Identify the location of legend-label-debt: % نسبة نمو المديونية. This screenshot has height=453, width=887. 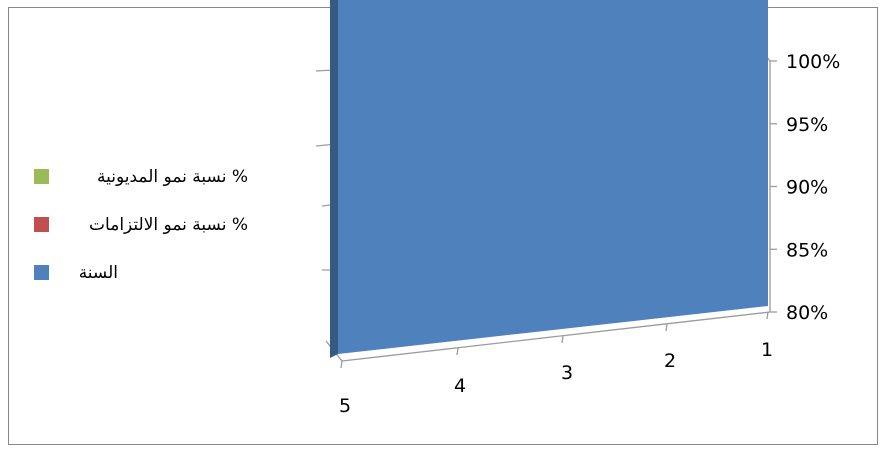
(172, 177).